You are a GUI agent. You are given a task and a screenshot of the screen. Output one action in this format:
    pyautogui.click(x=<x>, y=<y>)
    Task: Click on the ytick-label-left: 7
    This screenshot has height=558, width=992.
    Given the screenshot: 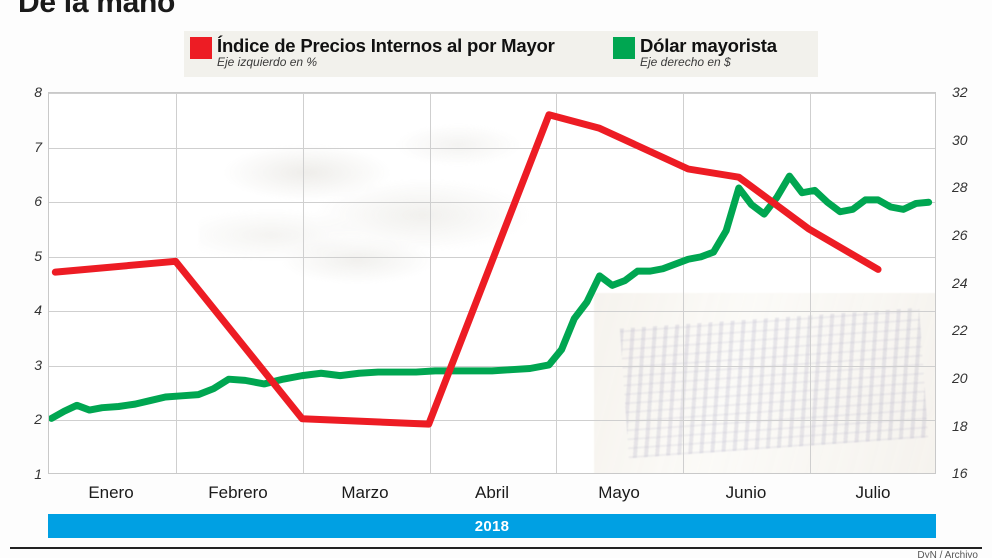 What is the action you would take?
    pyautogui.click(x=38, y=147)
    